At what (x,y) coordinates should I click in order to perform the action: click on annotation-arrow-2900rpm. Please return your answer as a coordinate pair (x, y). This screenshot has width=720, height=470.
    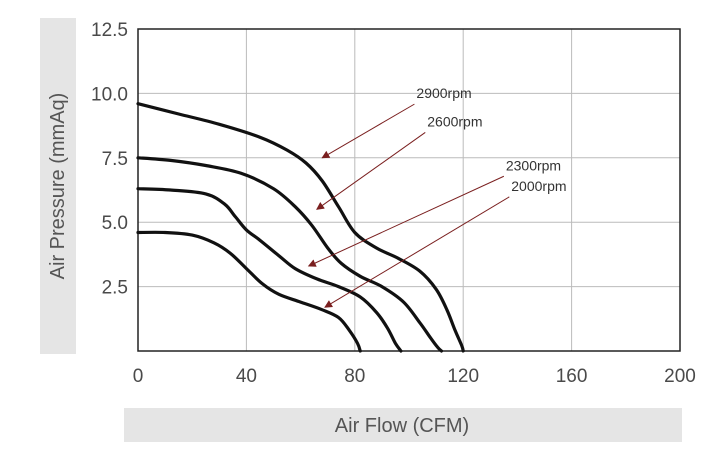
    Looking at the image, I should click on (368, 131).